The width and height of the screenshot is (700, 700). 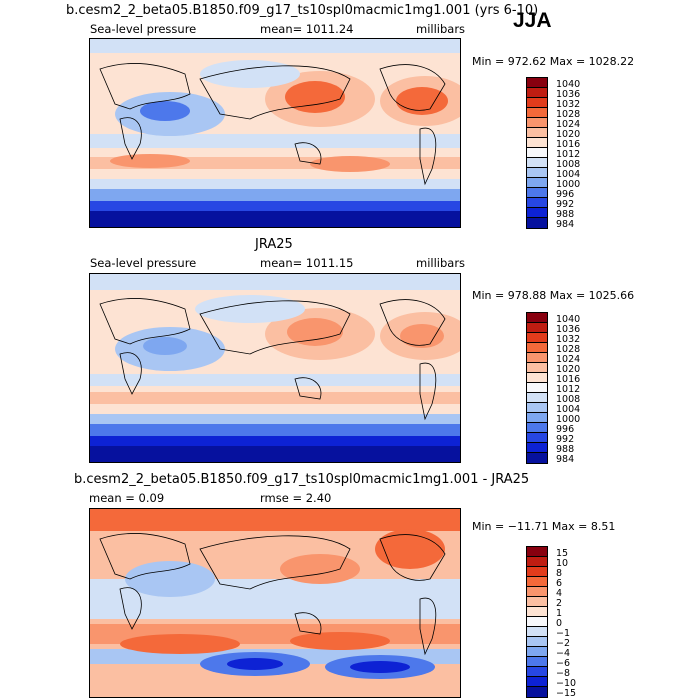 I want to click on colorbar-cells, so click(x=537, y=622).